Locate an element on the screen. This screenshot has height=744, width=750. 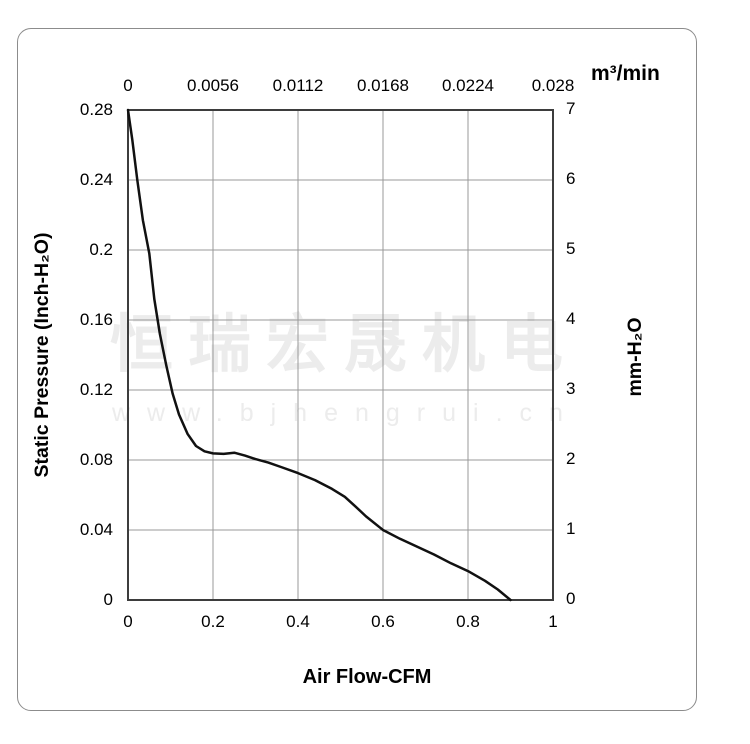
top-tick-label: 0.0056 is located at coordinates (213, 85).